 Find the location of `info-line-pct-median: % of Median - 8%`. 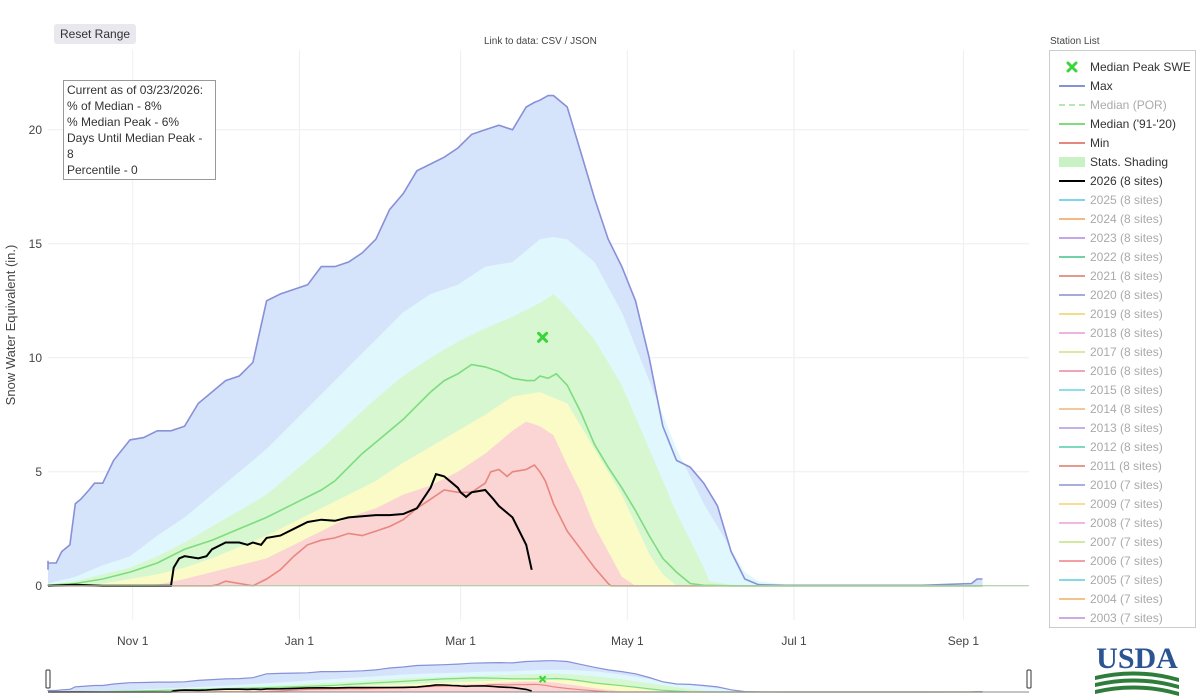

info-line-pct-median: % of Median - 8% is located at coordinates (114, 106).